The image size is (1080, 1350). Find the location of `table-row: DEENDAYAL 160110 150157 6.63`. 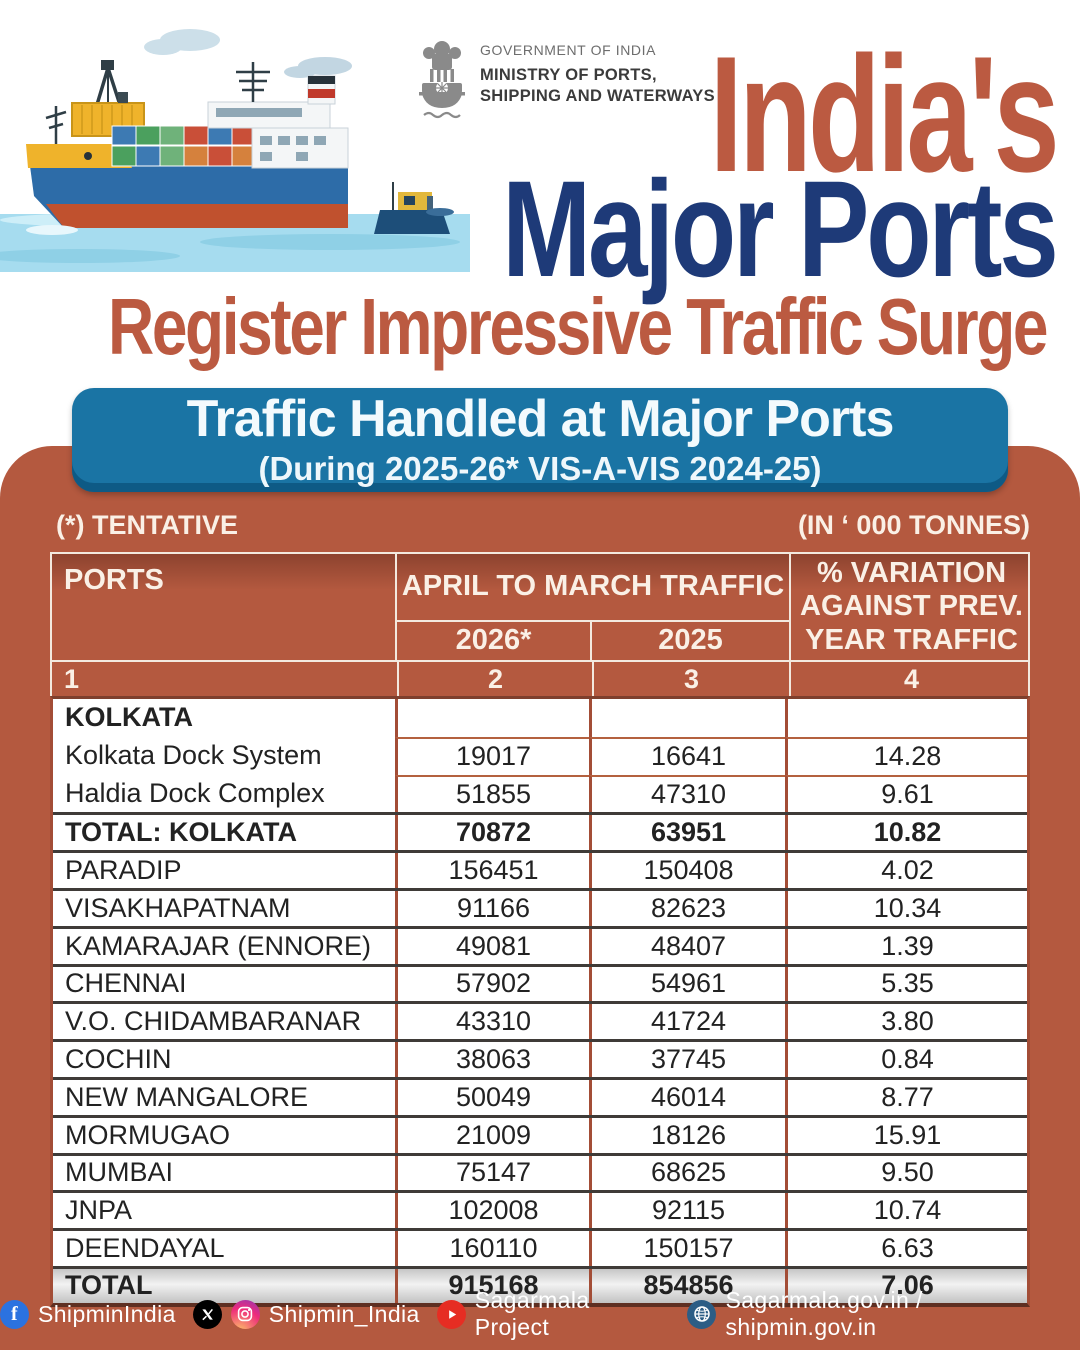

table-row: DEENDAYAL 160110 150157 6.63 is located at coordinates (540, 1247).